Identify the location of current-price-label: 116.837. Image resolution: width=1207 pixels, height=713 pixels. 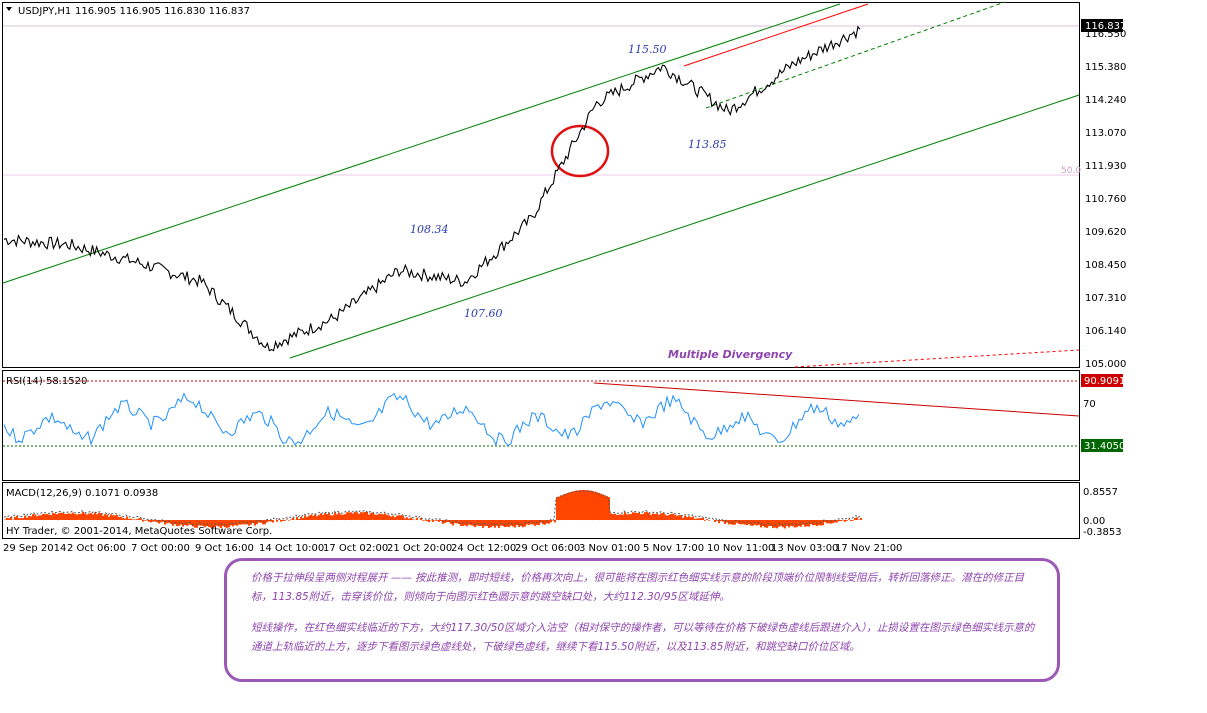
(1105, 26).